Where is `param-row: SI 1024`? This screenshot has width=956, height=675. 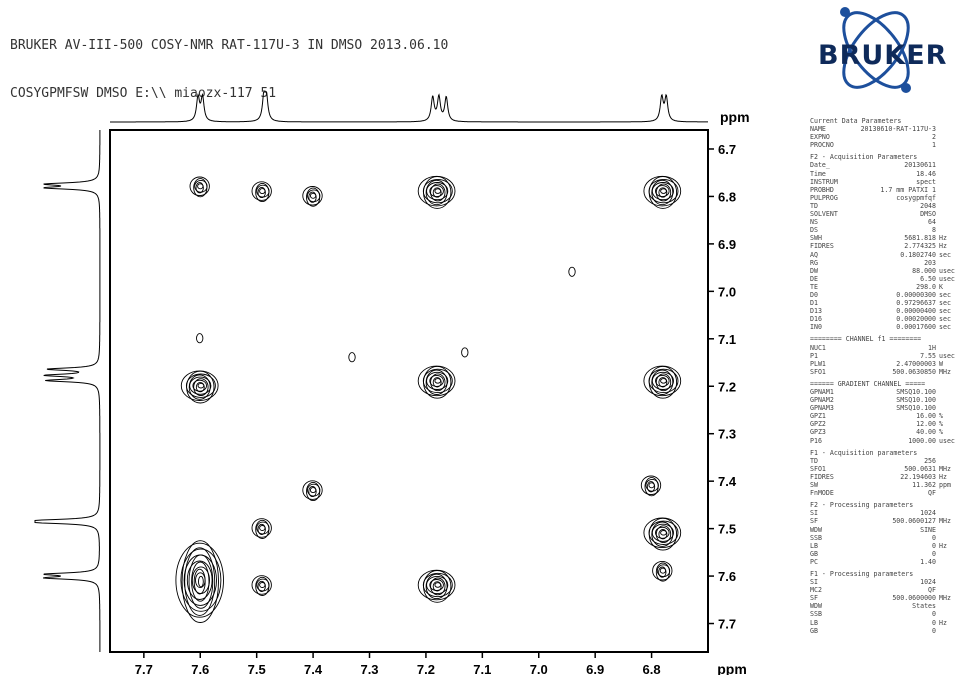
param-row: SI 1024 is located at coordinates (883, 513).